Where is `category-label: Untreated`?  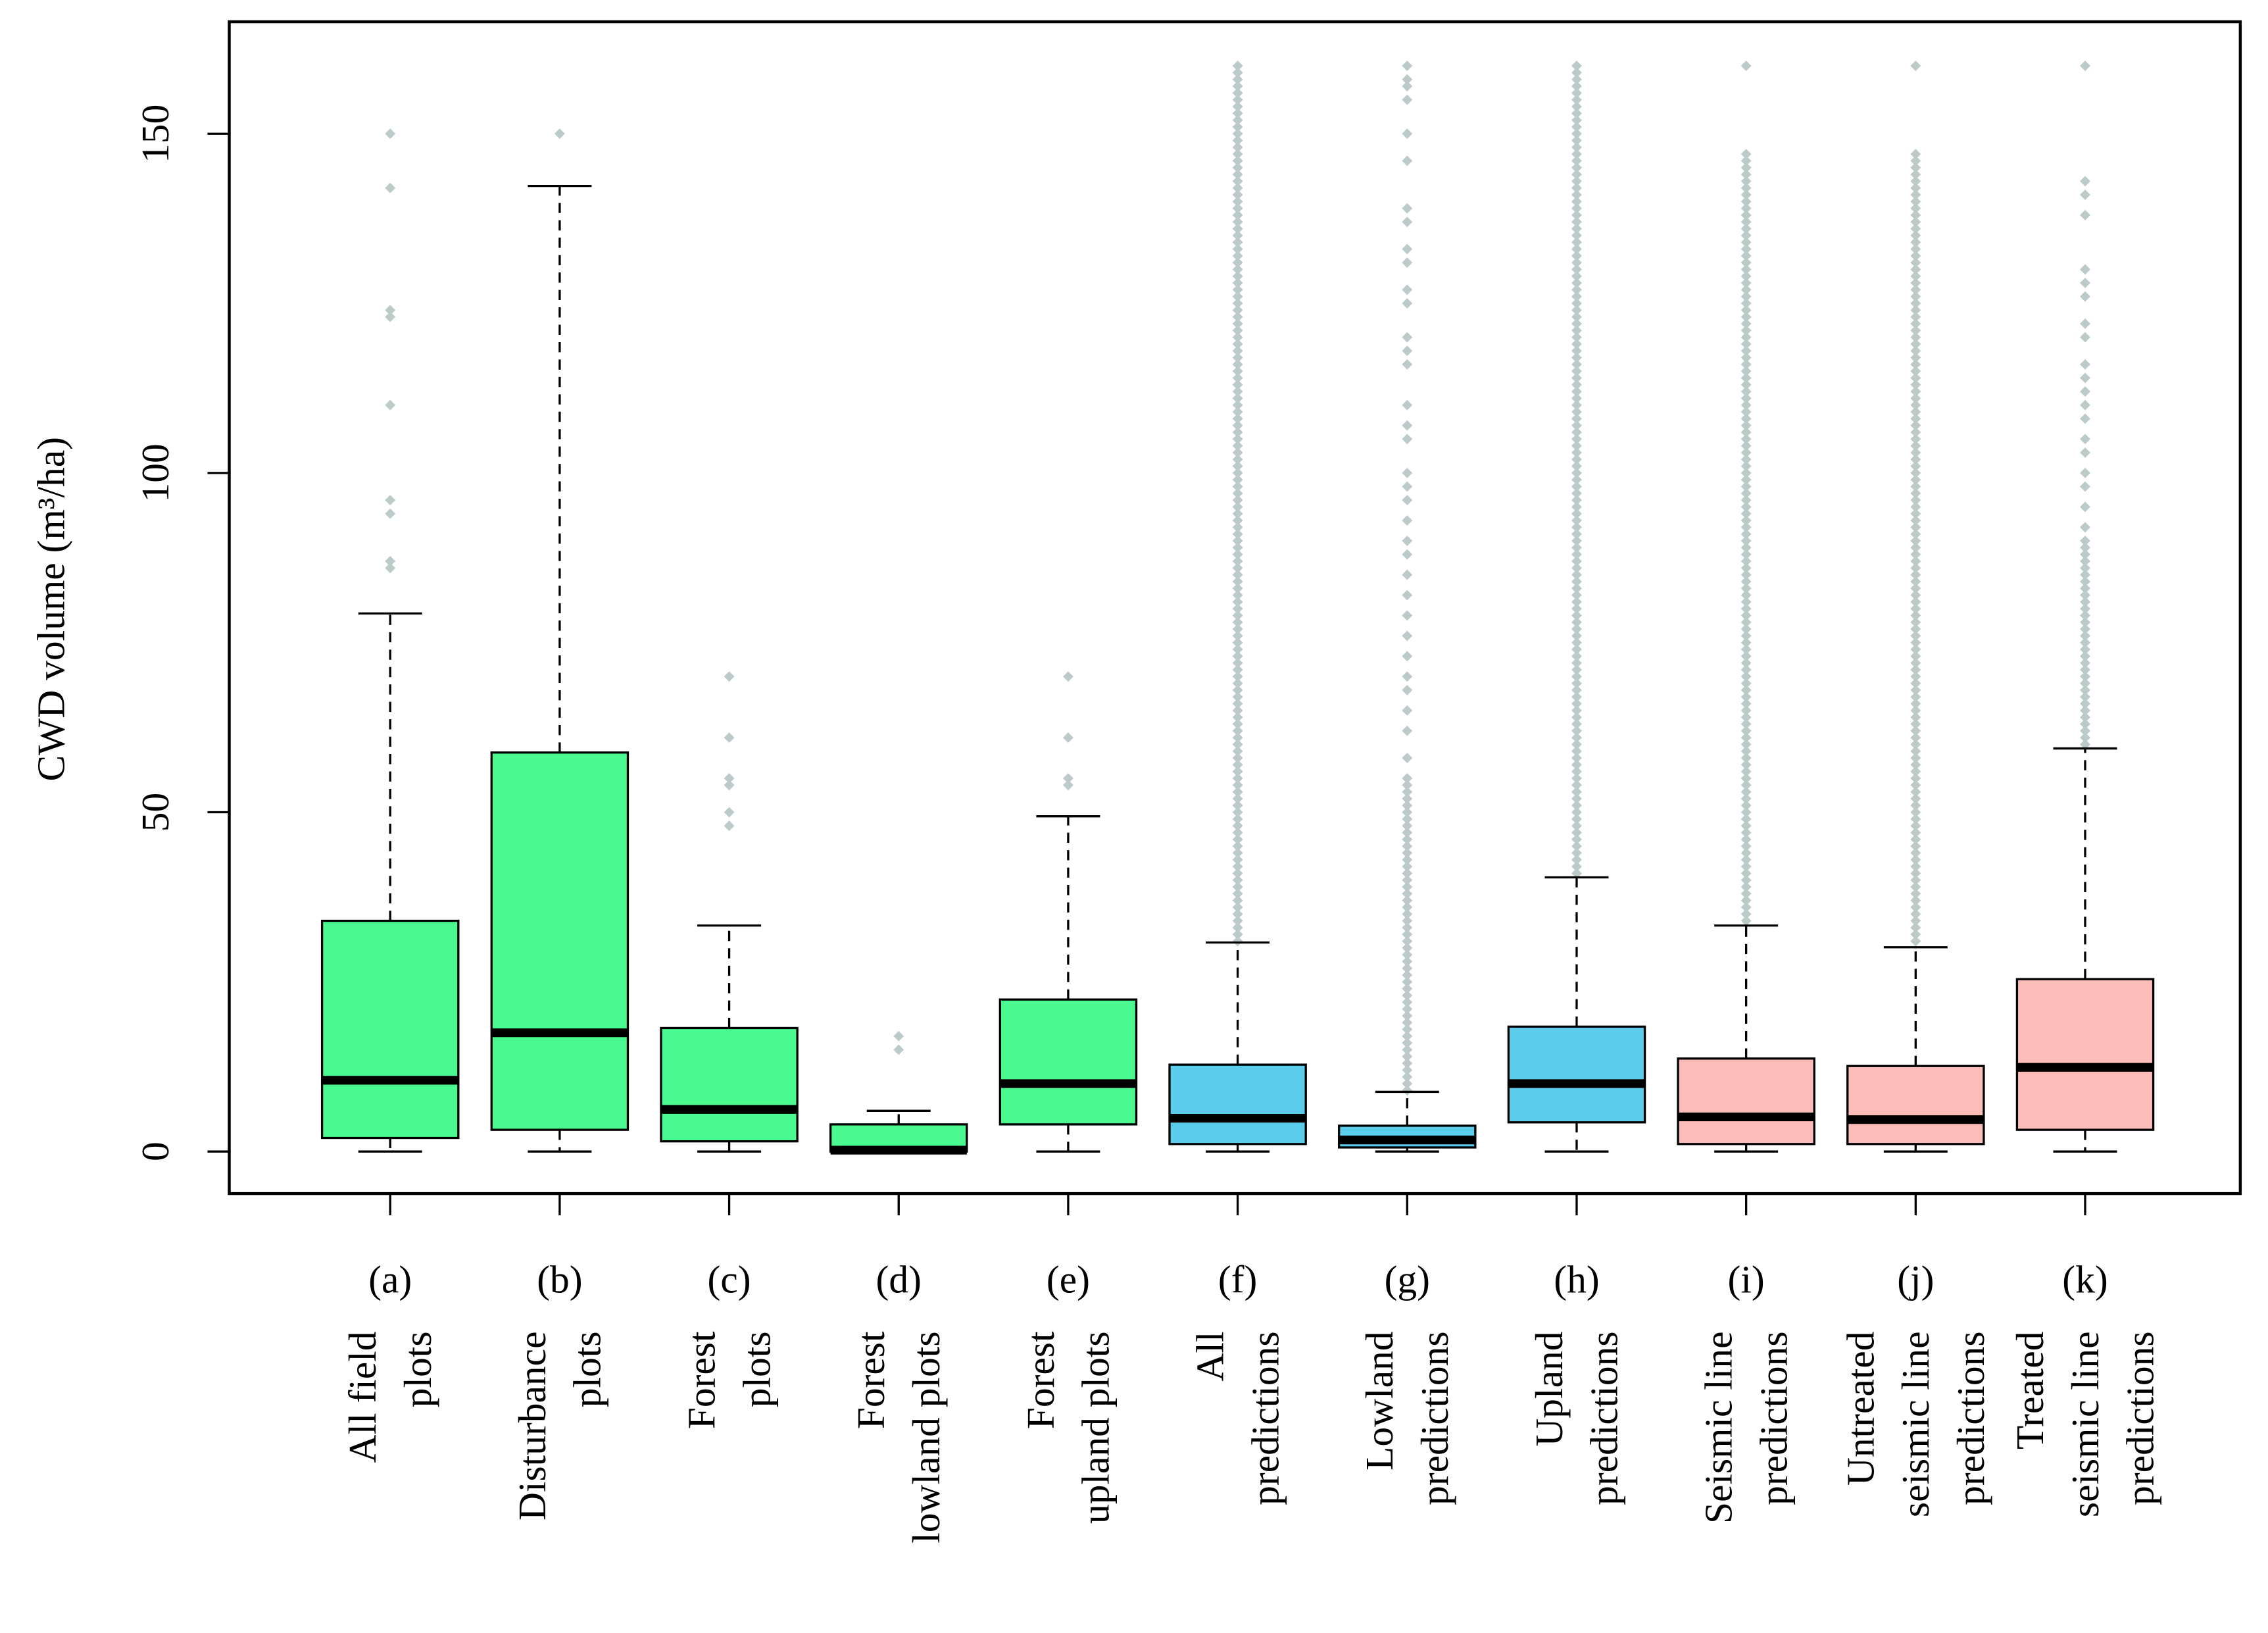 category-label: Untreated is located at coordinates (1860, 1408).